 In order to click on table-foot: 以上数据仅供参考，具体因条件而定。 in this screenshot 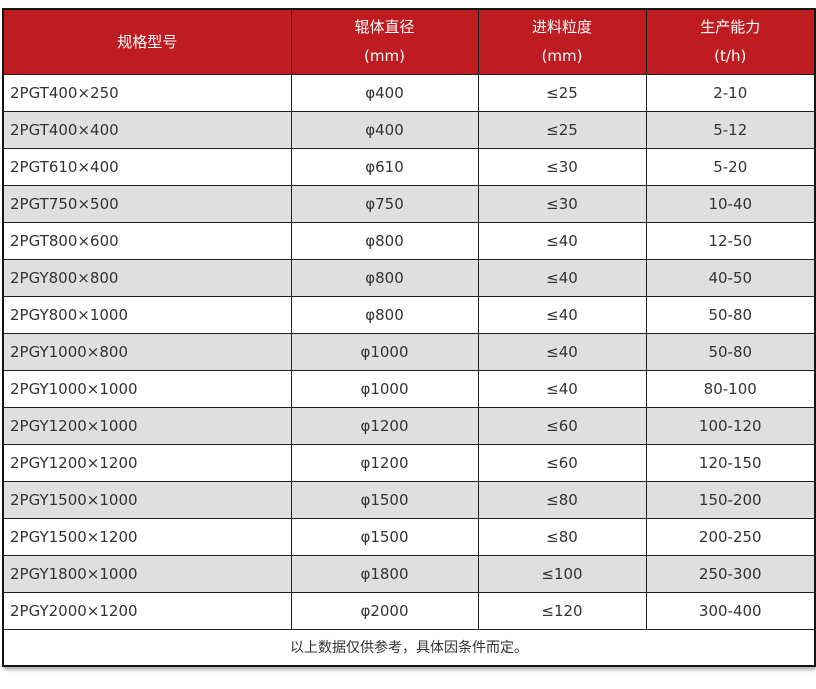, I will do `click(409, 647)`.